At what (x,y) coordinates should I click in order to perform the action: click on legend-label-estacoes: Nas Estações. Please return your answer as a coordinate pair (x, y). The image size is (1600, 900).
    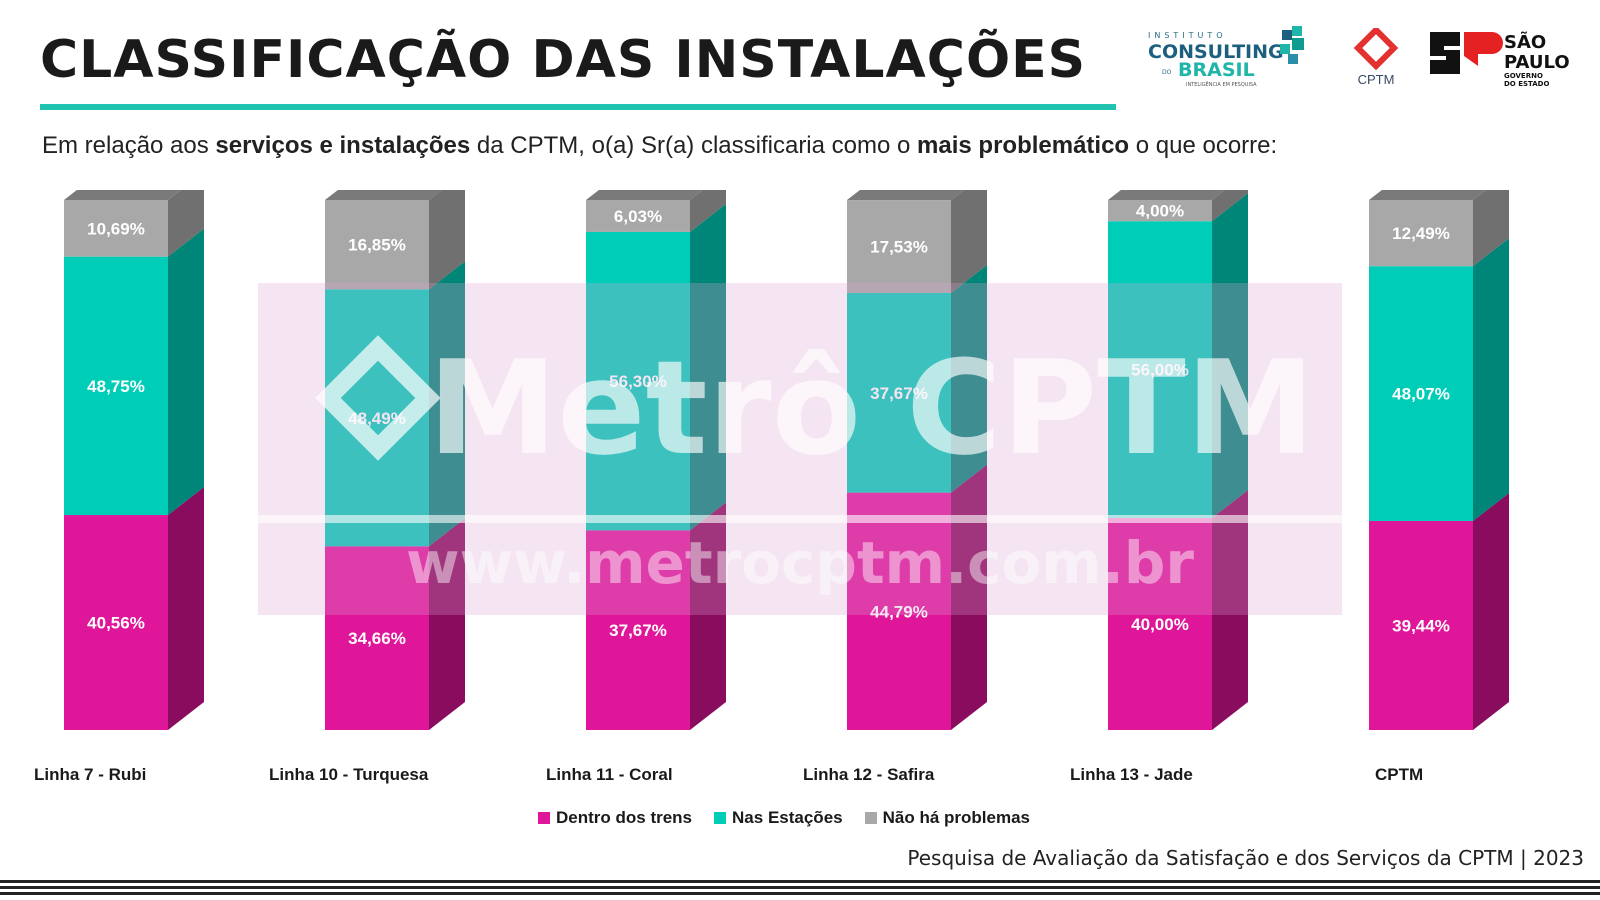
    Looking at the image, I should click on (787, 817).